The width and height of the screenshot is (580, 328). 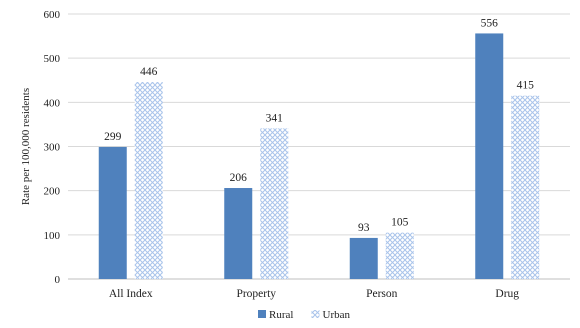 What do you see at coordinates (256, 294) in the screenshot?
I see `category-label: Property` at bounding box center [256, 294].